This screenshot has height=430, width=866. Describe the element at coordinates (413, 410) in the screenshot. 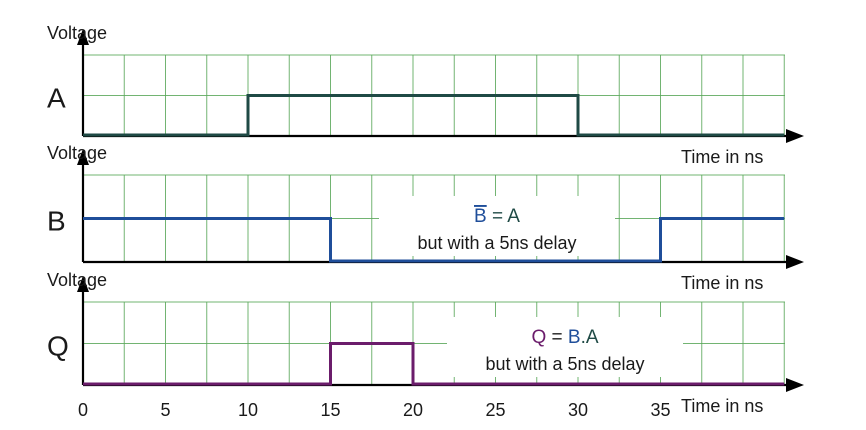

I see `x-tick-label: 20` at that location.